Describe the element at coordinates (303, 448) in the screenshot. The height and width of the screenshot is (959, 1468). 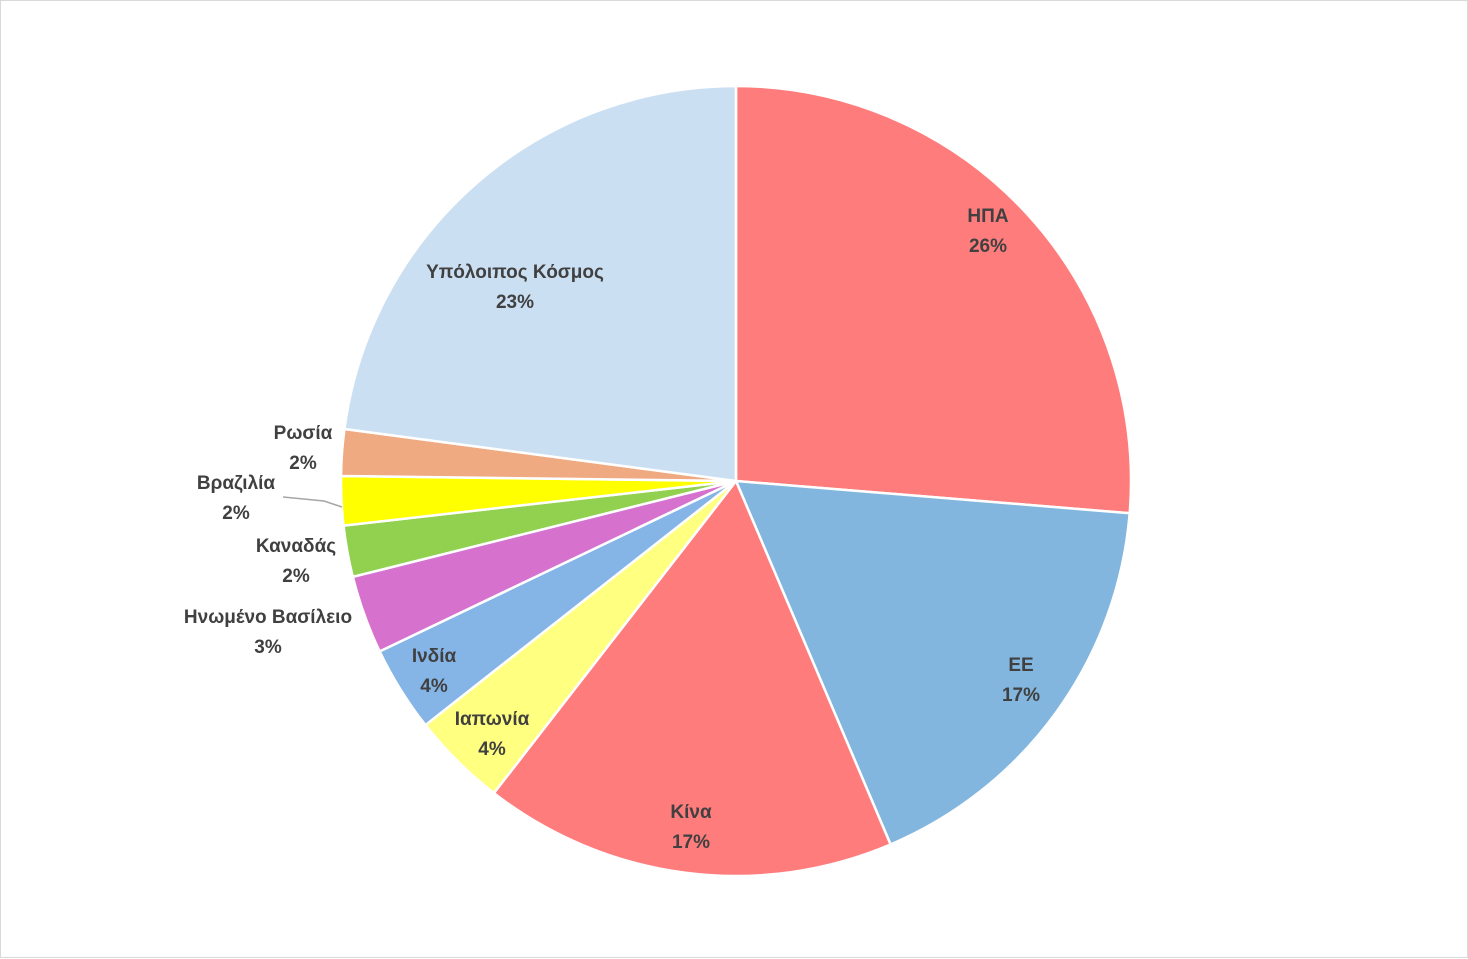
I see `slice-label: Ρωσία 2%` at that location.